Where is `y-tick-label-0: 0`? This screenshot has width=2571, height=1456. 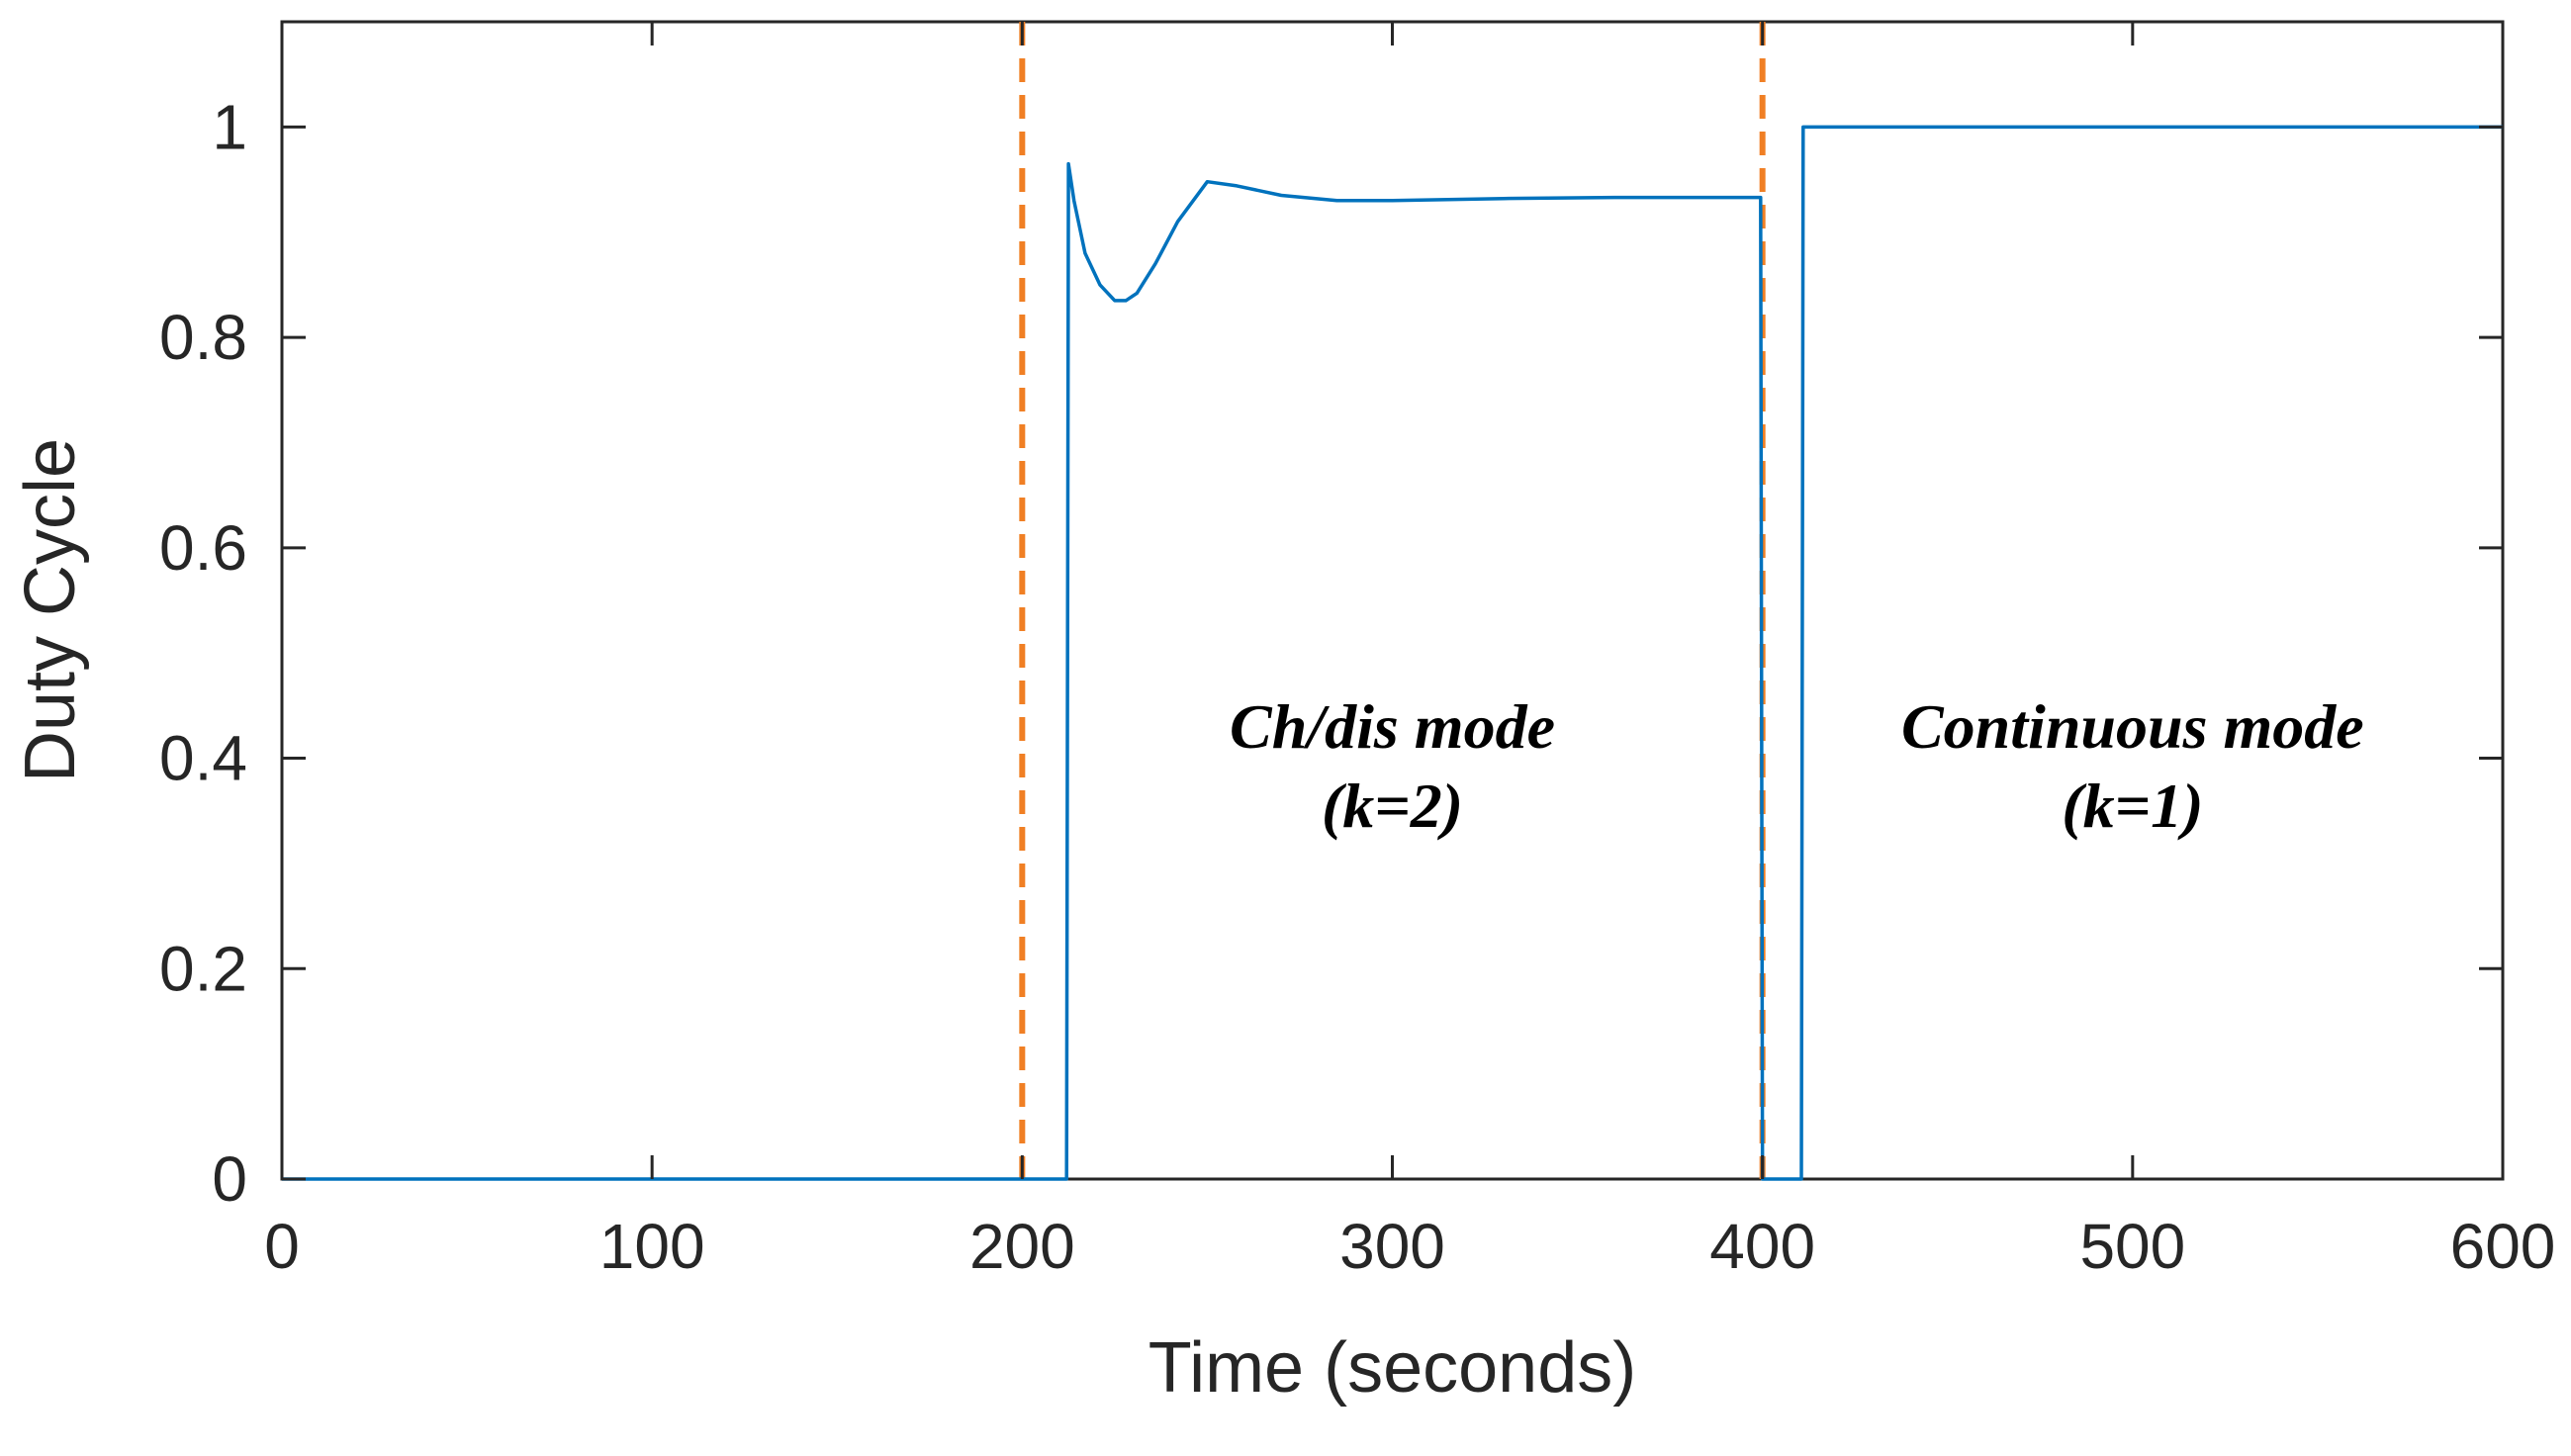
y-tick-label-0: 0 is located at coordinates (229, 1179).